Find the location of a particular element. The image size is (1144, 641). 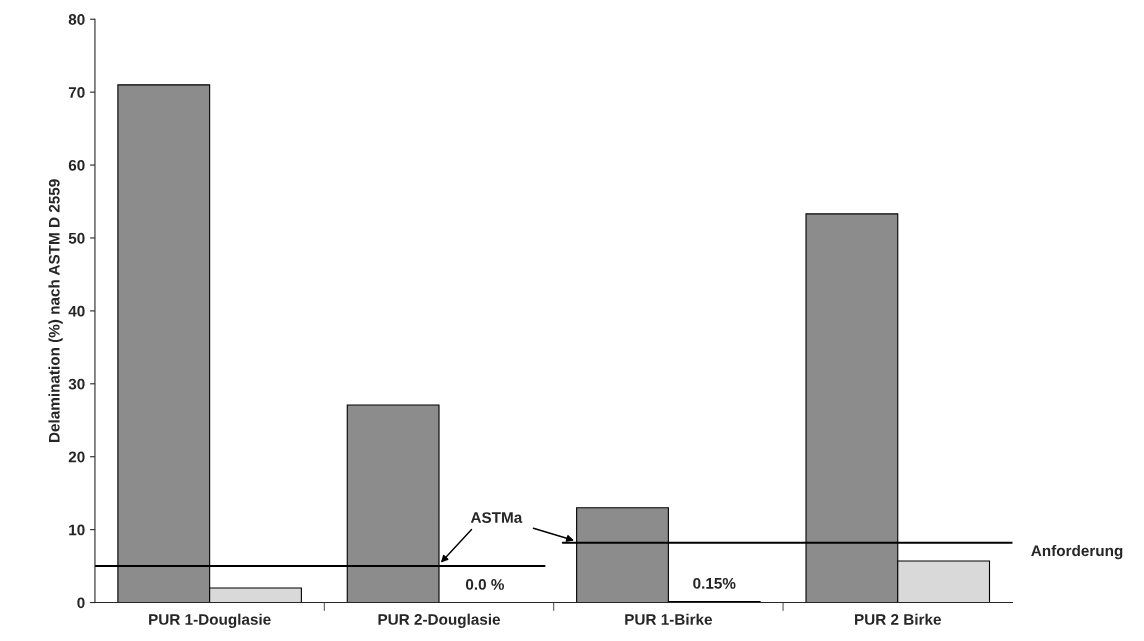

ref-line-label: Anforderung is located at coordinates (1077, 552).